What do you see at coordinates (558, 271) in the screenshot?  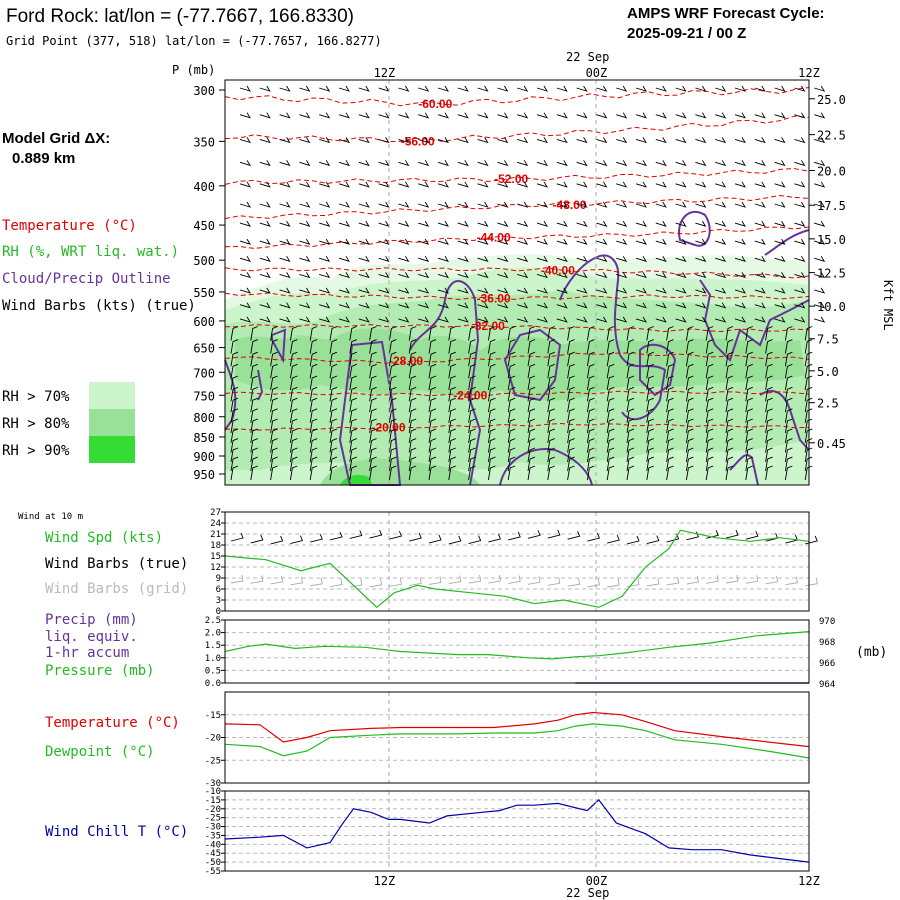 I see `isotherm-label-5: -40.00` at bounding box center [558, 271].